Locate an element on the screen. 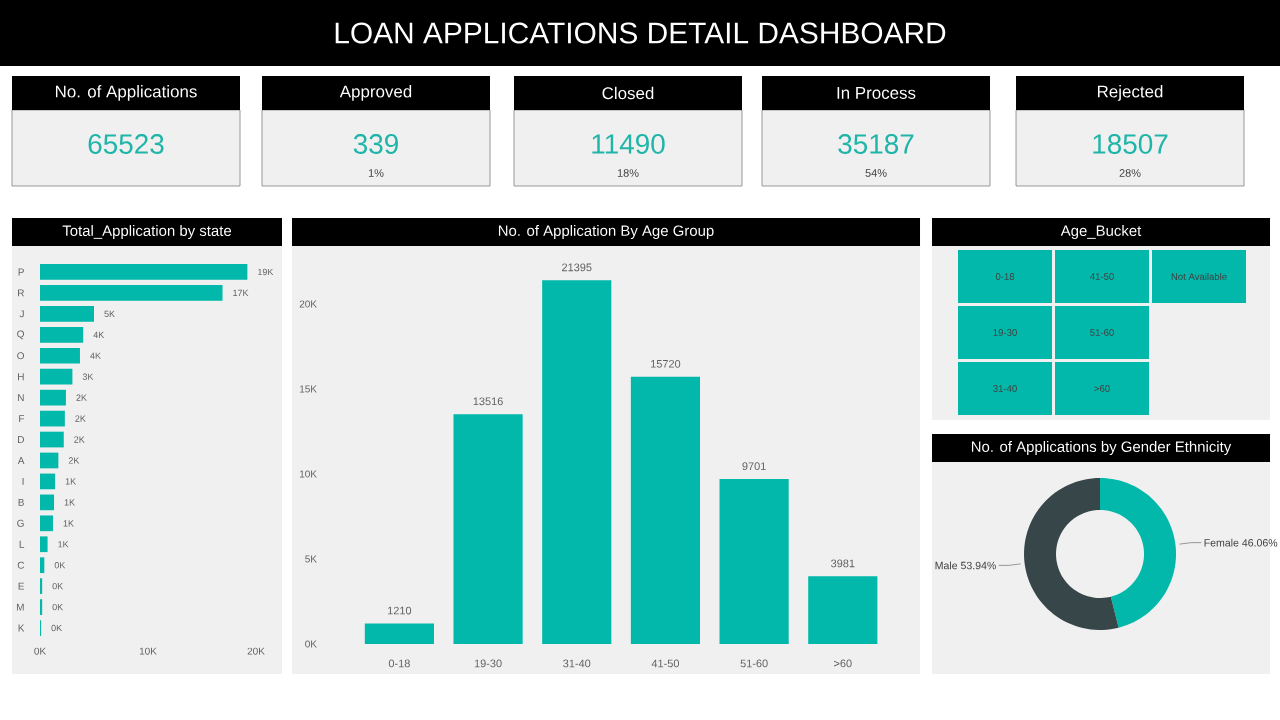 The height and width of the screenshot is (720, 1280). data-label: 18507 is located at coordinates (1130, 144).